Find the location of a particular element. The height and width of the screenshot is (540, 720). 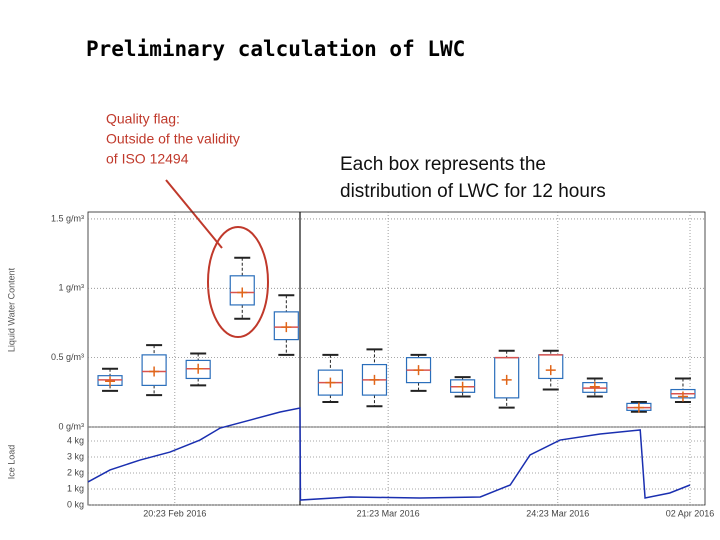

y-axis-label: Ice Load is located at coordinates (11, 462).